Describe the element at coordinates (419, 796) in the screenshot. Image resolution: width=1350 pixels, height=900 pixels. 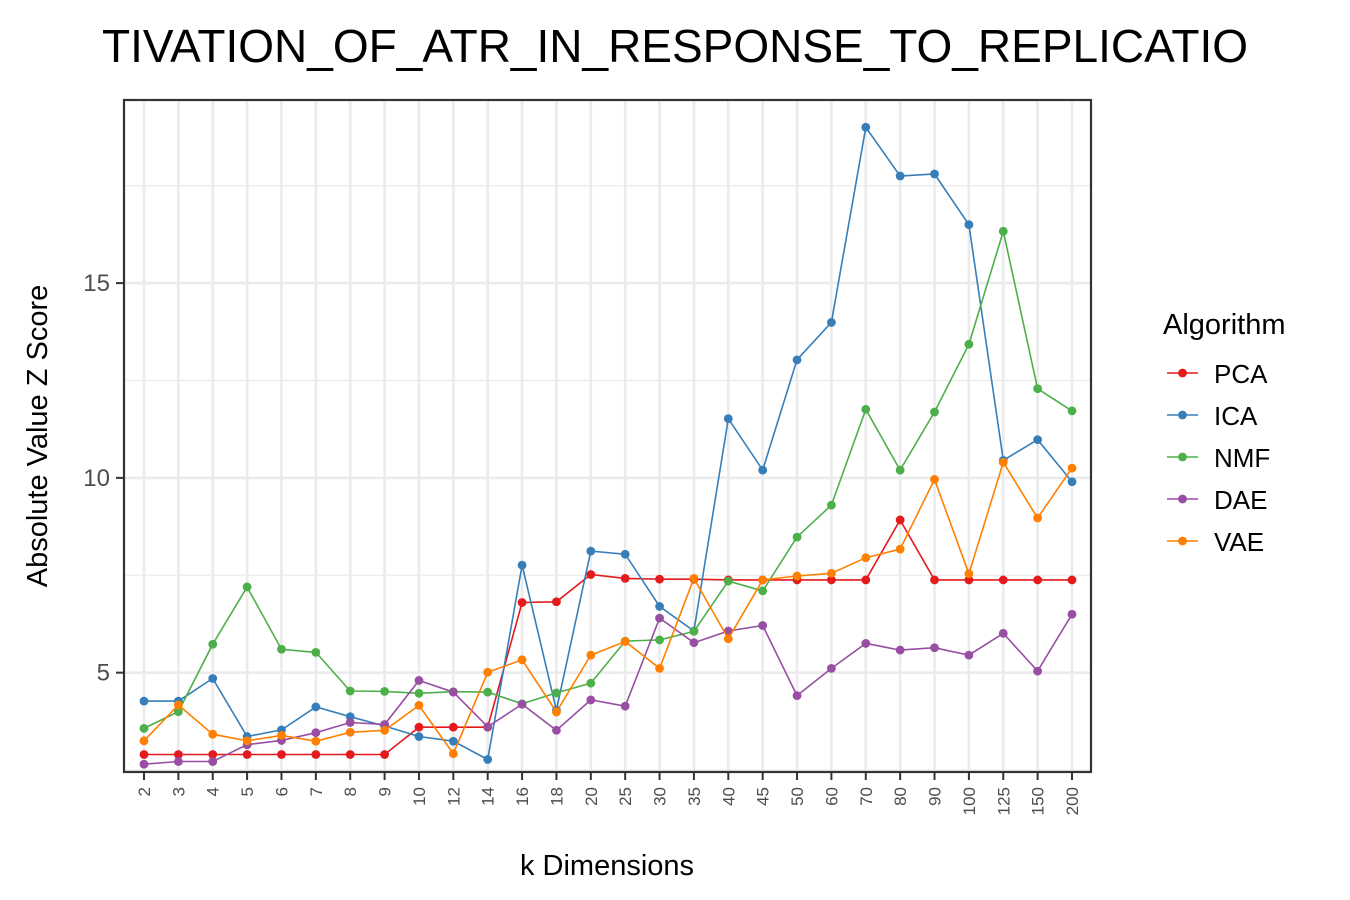
I see `x-tick-label: 10` at that location.